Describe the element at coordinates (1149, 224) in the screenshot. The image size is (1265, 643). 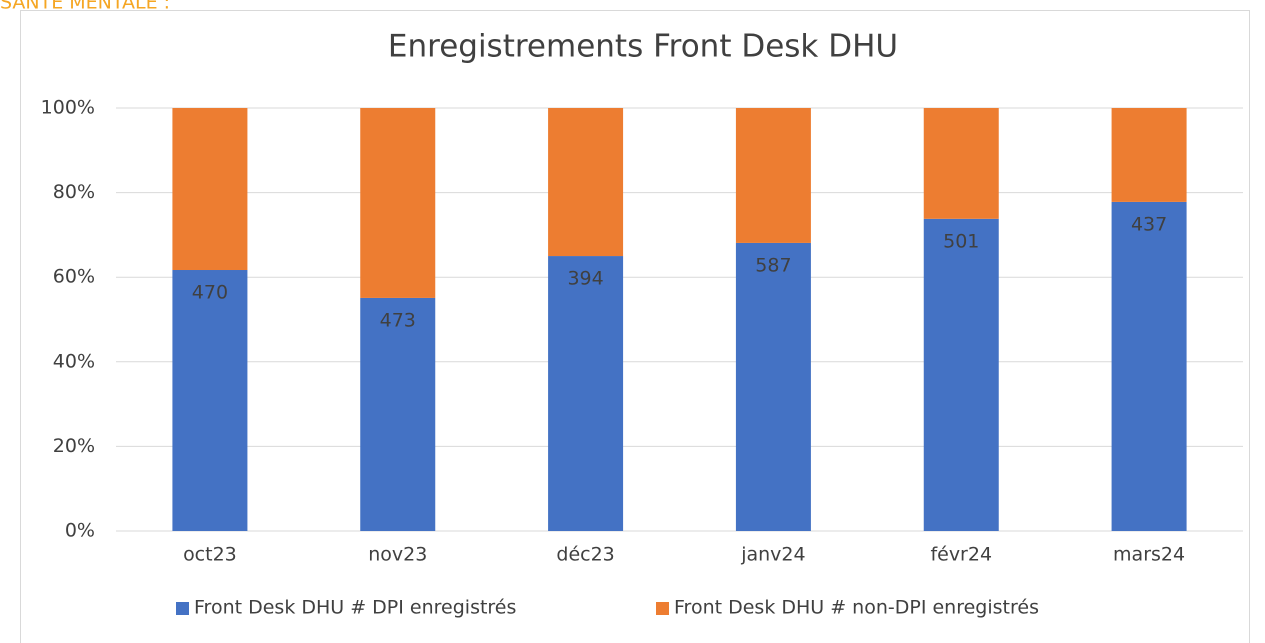
I see `data-label: 437` at that location.